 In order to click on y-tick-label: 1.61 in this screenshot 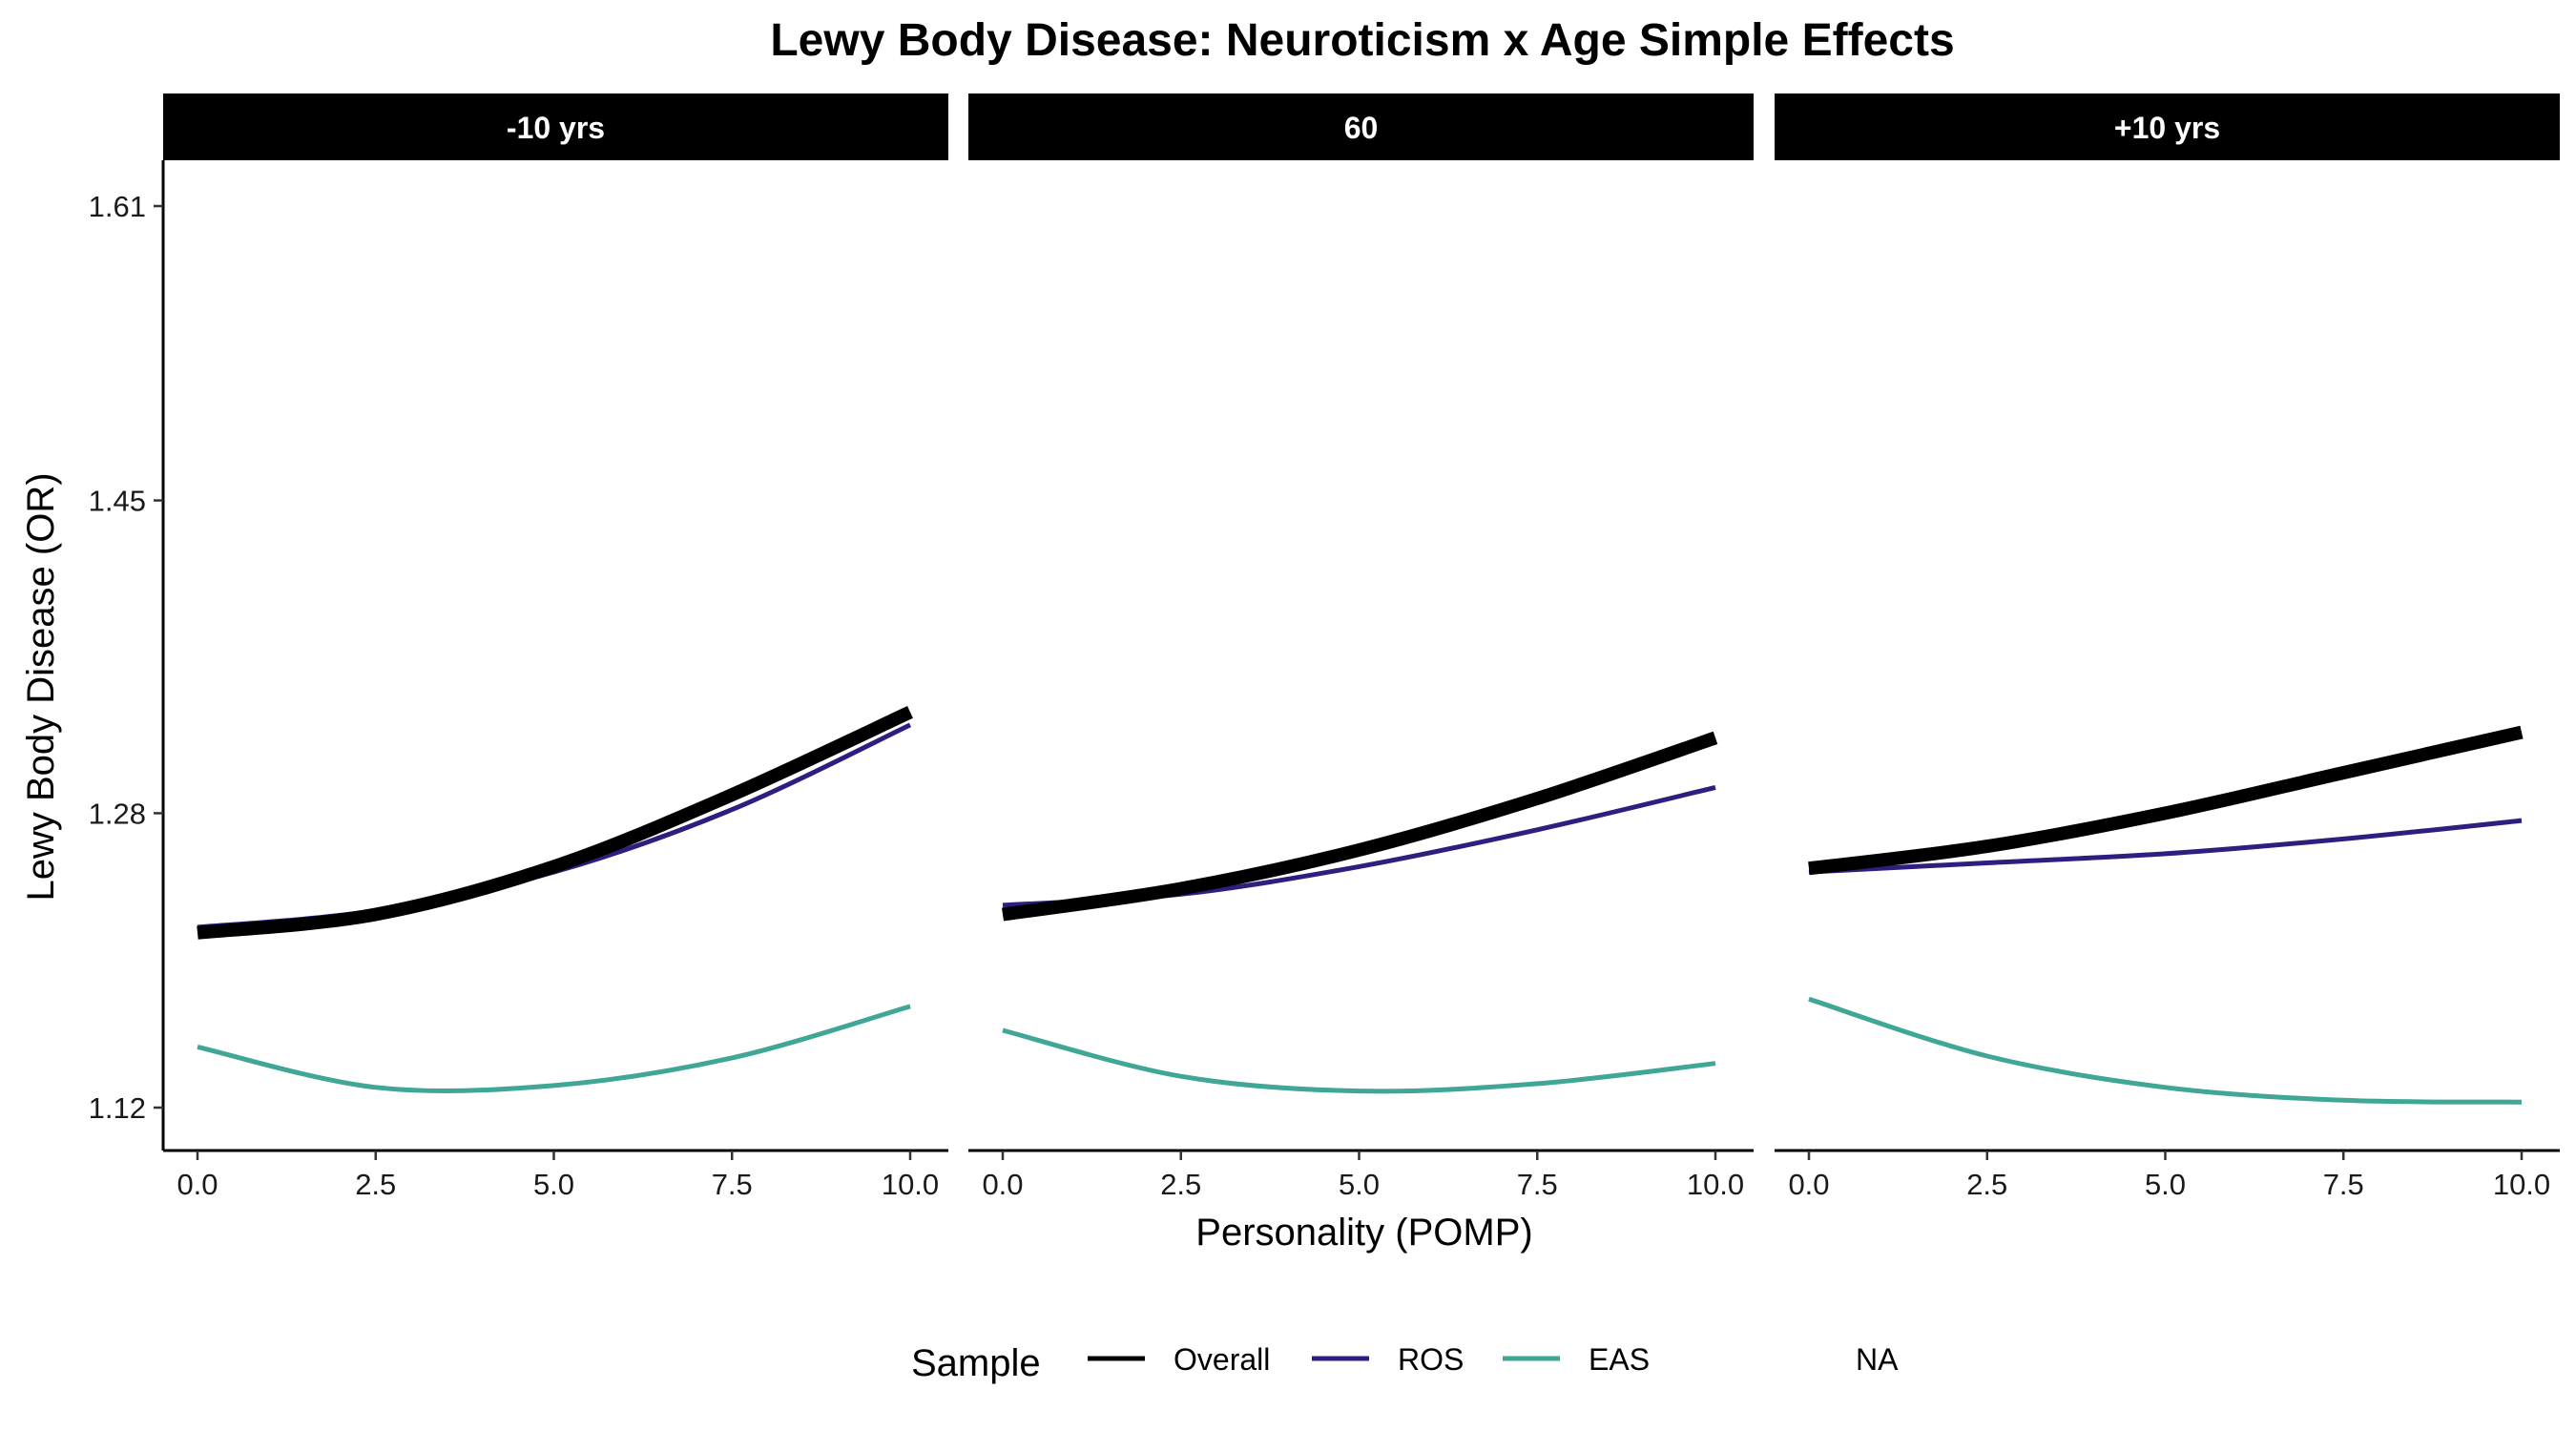, I will do `click(117, 207)`.